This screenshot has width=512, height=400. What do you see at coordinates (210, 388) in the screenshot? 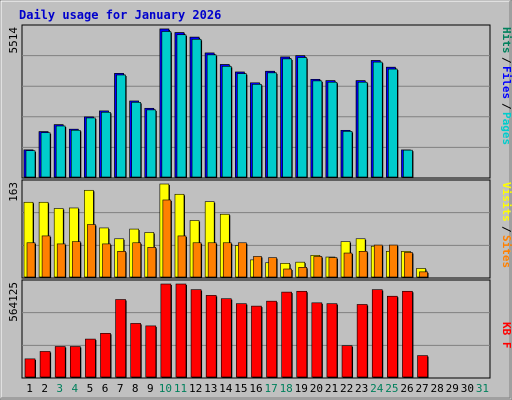
I see `x-tick-label-day-13: 13` at bounding box center [210, 388].